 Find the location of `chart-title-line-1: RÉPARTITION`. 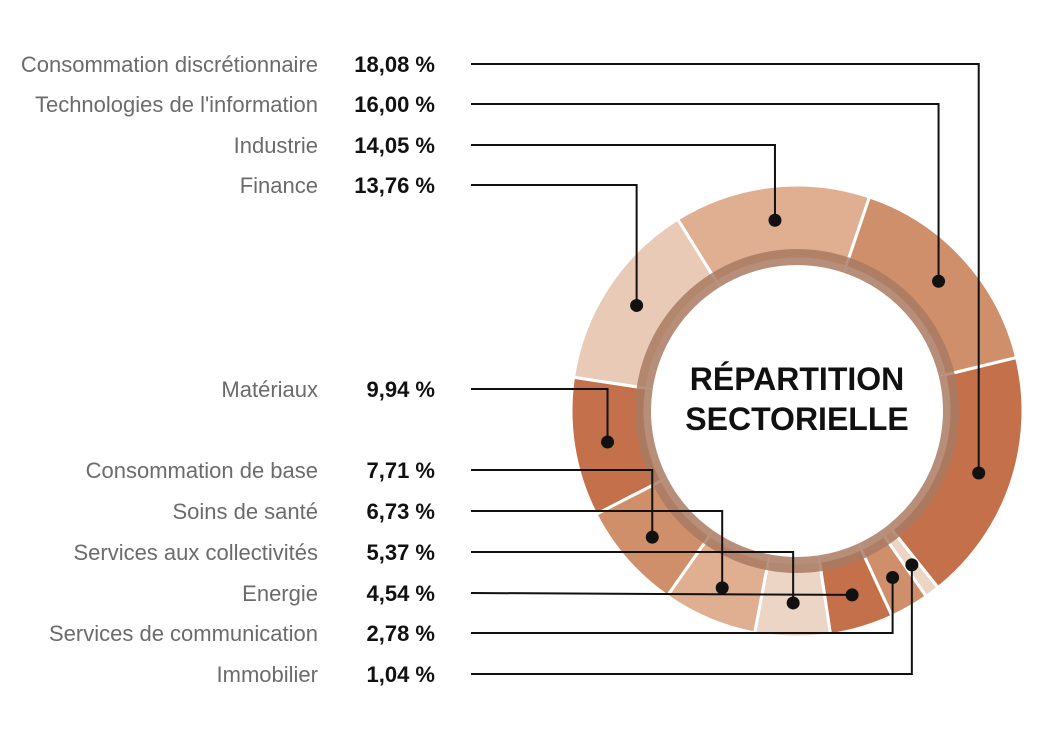

chart-title-line-1: RÉPARTITION is located at coordinates (797, 379).